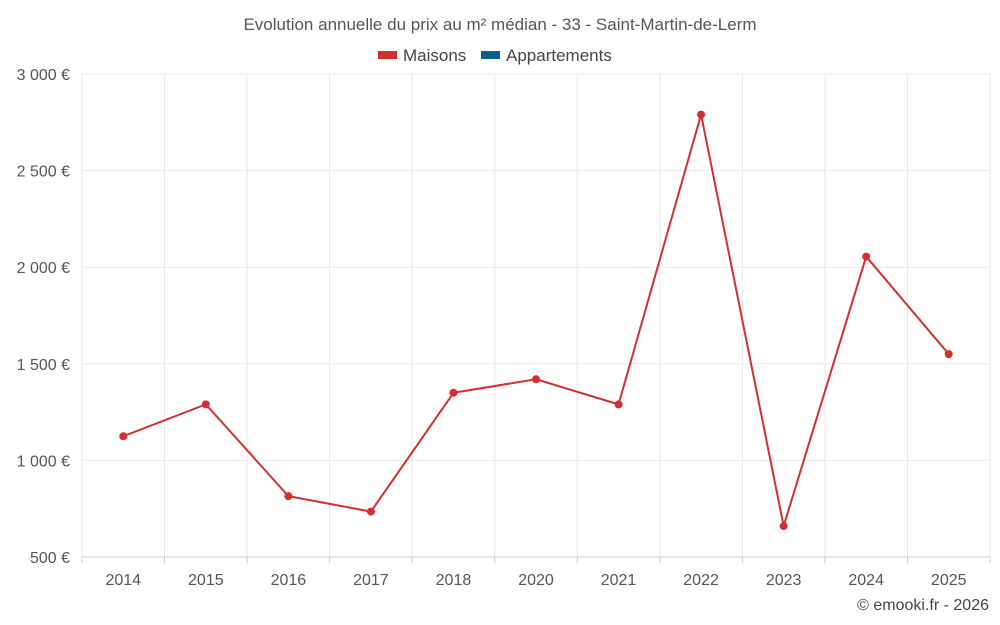 This screenshot has height=625, width=1000. I want to click on legend-item-maisons: Maisons, so click(422, 55).